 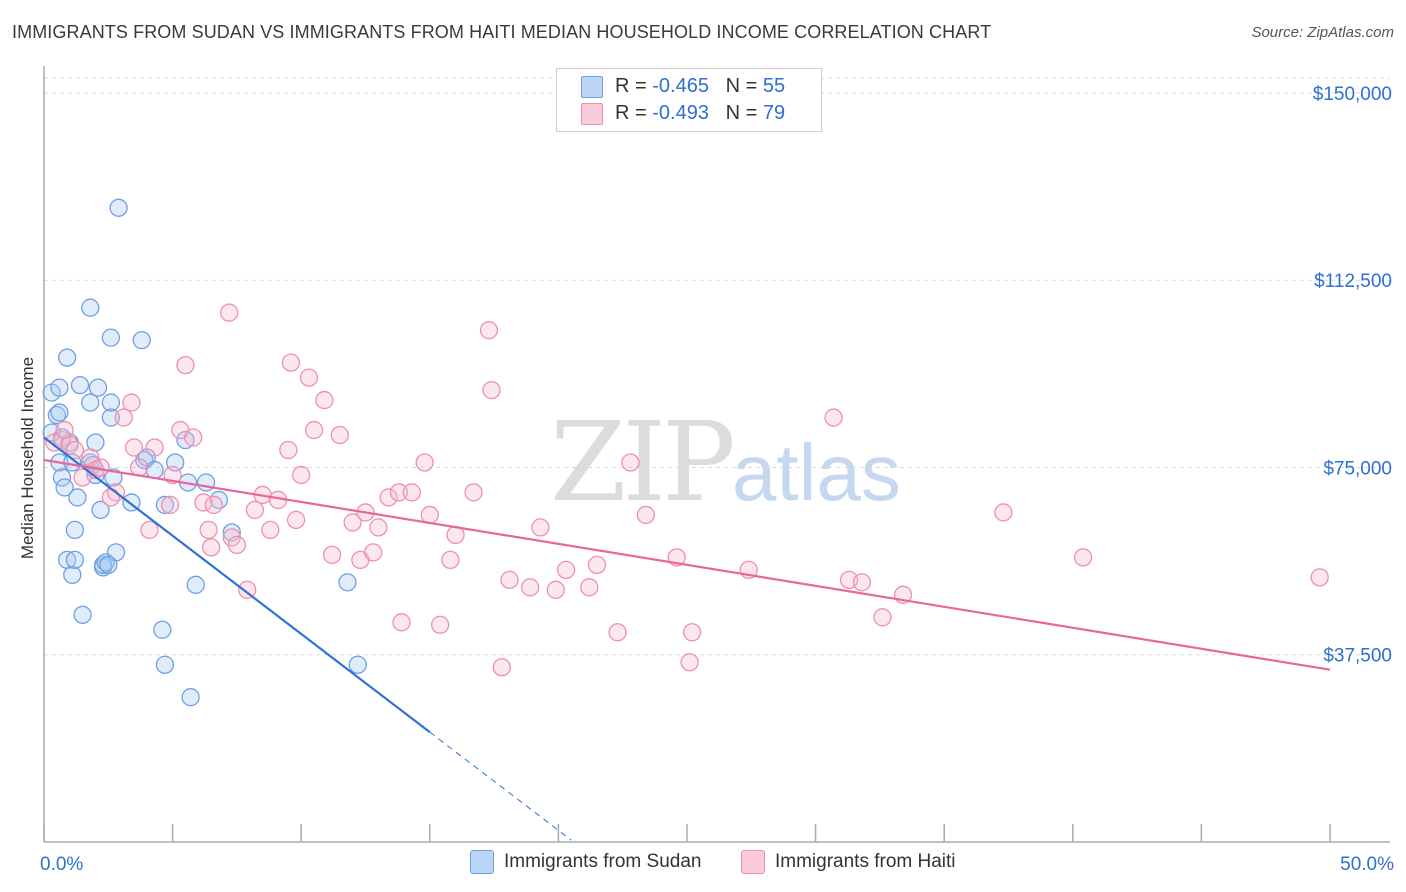 I want to click on sudan-points, so click(x=204, y=452).